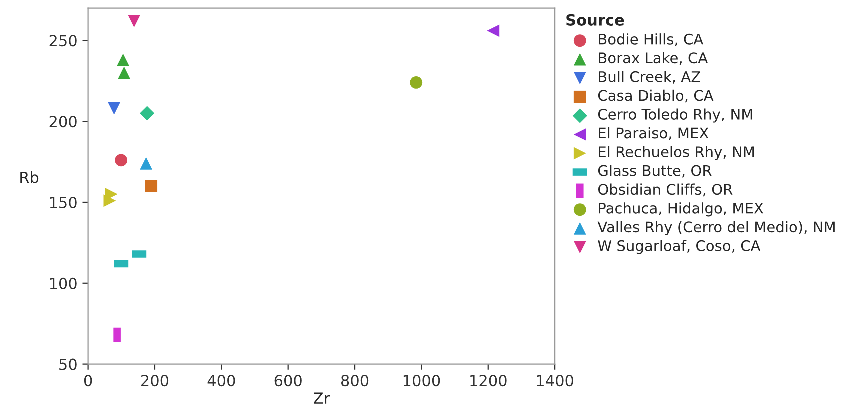 The image size is (841, 414). What do you see at coordinates (355, 381) in the screenshot?
I see `x-tick-label: 800` at bounding box center [355, 381].